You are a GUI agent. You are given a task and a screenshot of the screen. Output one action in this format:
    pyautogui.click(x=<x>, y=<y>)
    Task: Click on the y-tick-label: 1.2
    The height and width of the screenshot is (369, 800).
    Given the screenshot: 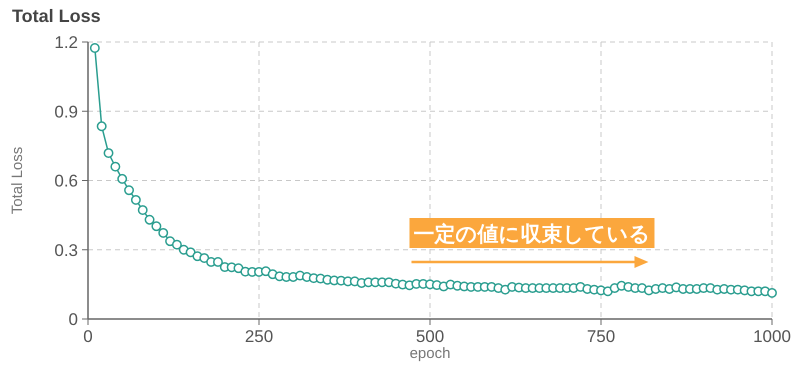 What is the action you would take?
    pyautogui.click(x=66, y=42)
    